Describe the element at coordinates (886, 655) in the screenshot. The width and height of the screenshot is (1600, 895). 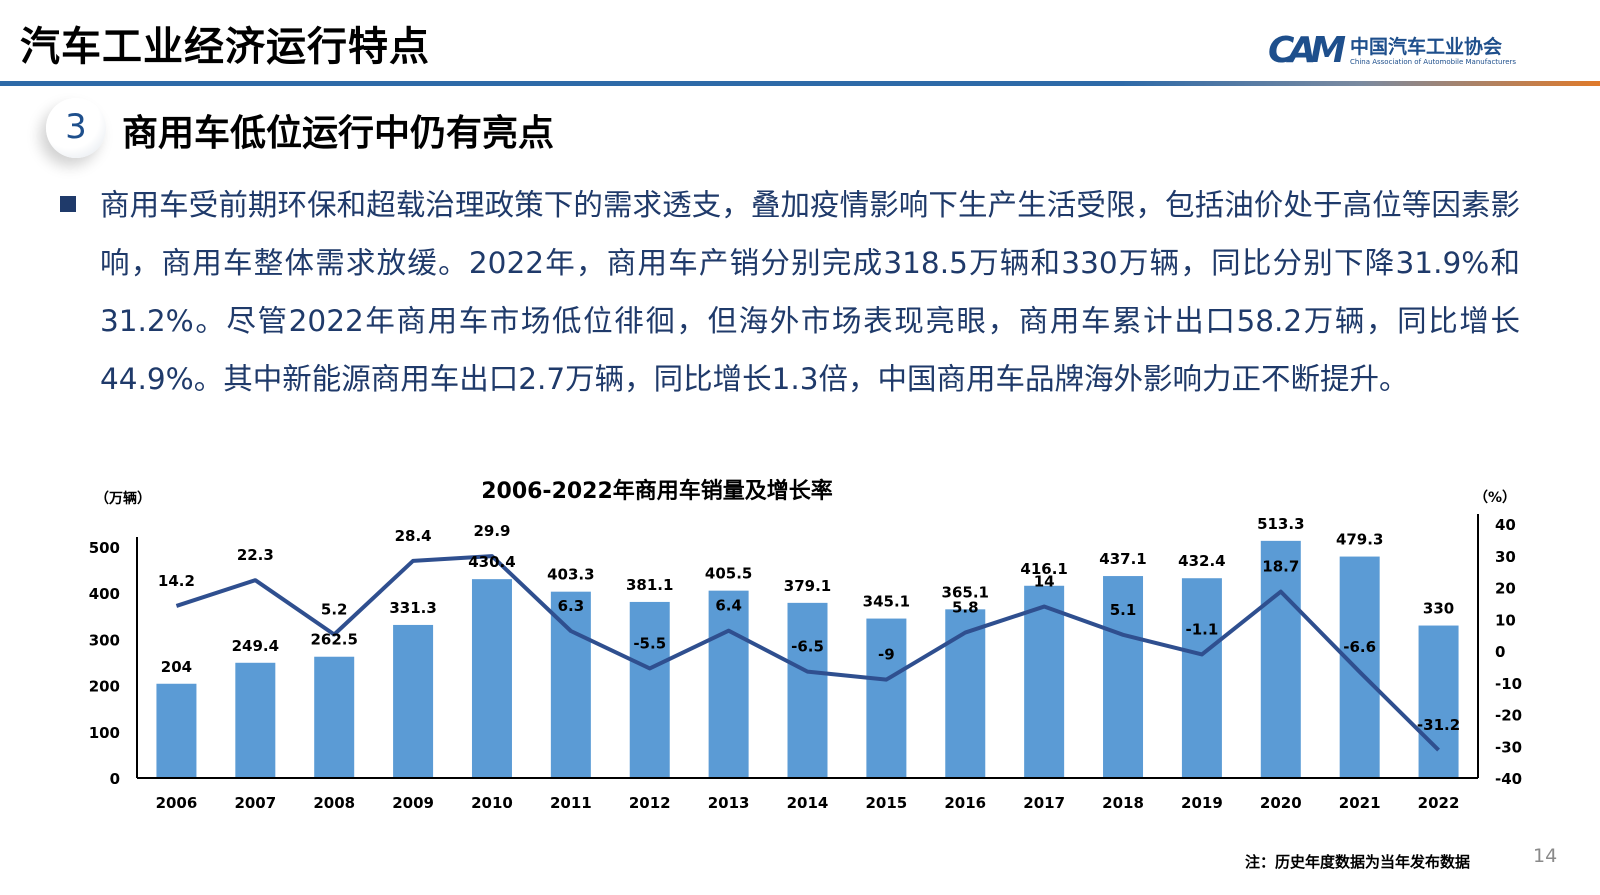
I see `growth-rate-label: -9` at that location.